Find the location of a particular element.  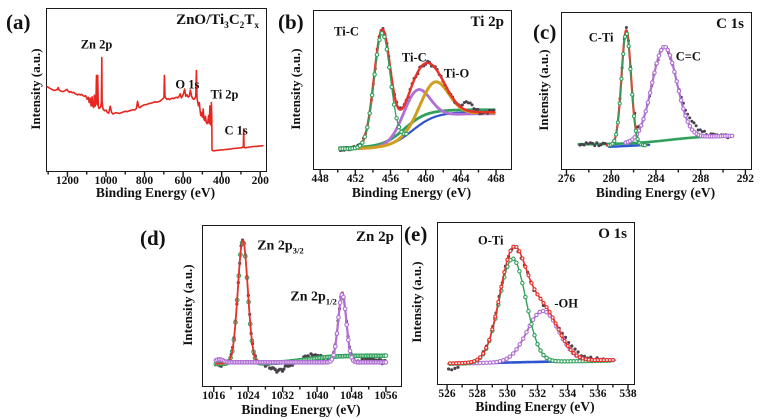

plot-title: Ti 2p is located at coordinates (487, 22).